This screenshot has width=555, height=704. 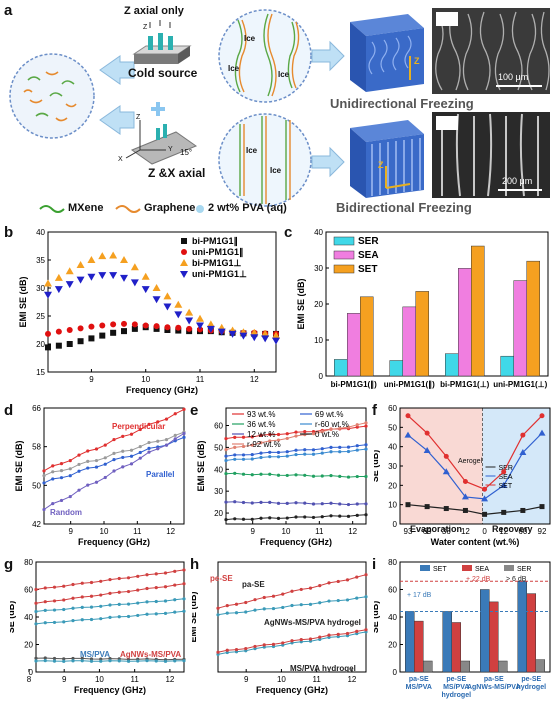 What do you see at coordinates (70, 531) in the screenshot?
I see `x-tick-label: 9` at bounding box center [70, 531].